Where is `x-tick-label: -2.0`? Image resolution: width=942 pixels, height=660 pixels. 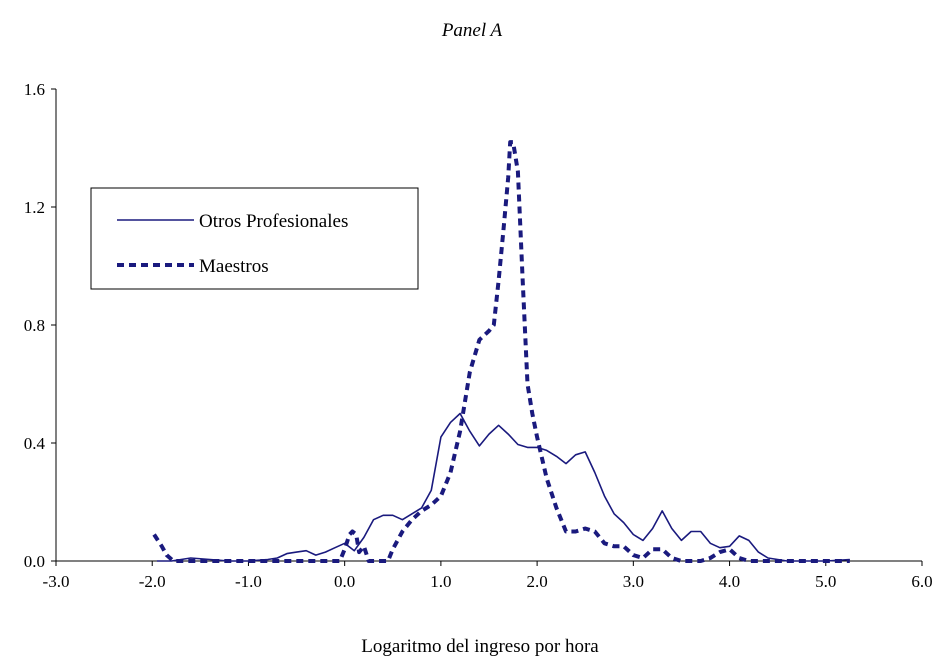
x-tick-label: -2.0 is located at coordinates (152, 581).